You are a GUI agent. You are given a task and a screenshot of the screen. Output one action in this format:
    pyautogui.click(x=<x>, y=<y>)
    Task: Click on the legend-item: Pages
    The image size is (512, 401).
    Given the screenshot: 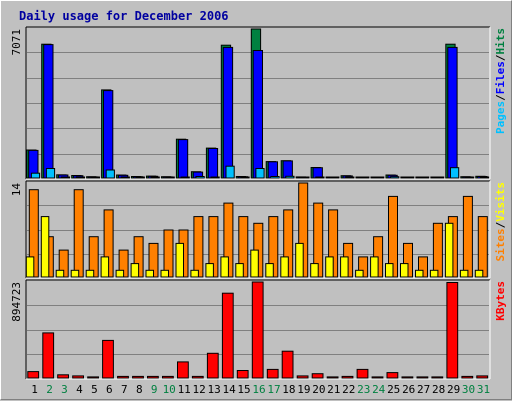 What is the action you would take?
    pyautogui.click(x=500, y=117)
    